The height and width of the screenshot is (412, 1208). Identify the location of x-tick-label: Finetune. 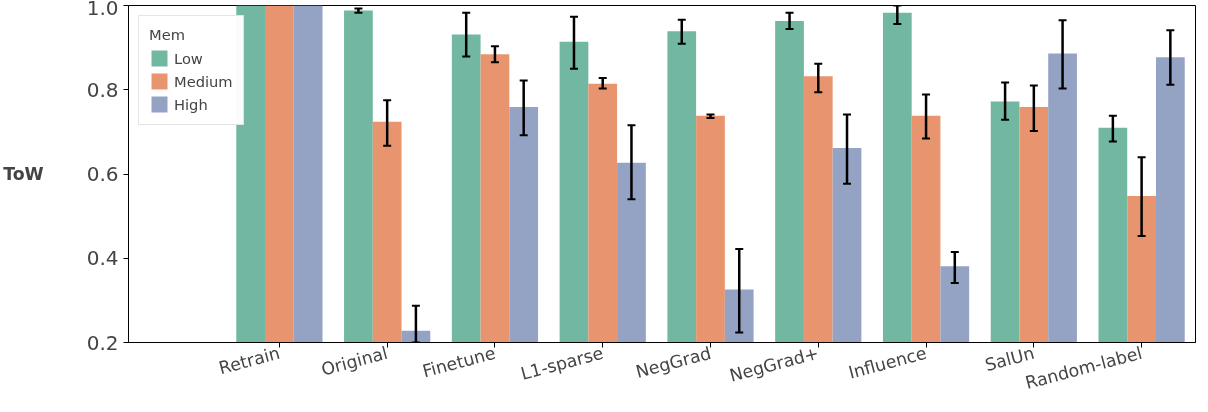
(459, 362).